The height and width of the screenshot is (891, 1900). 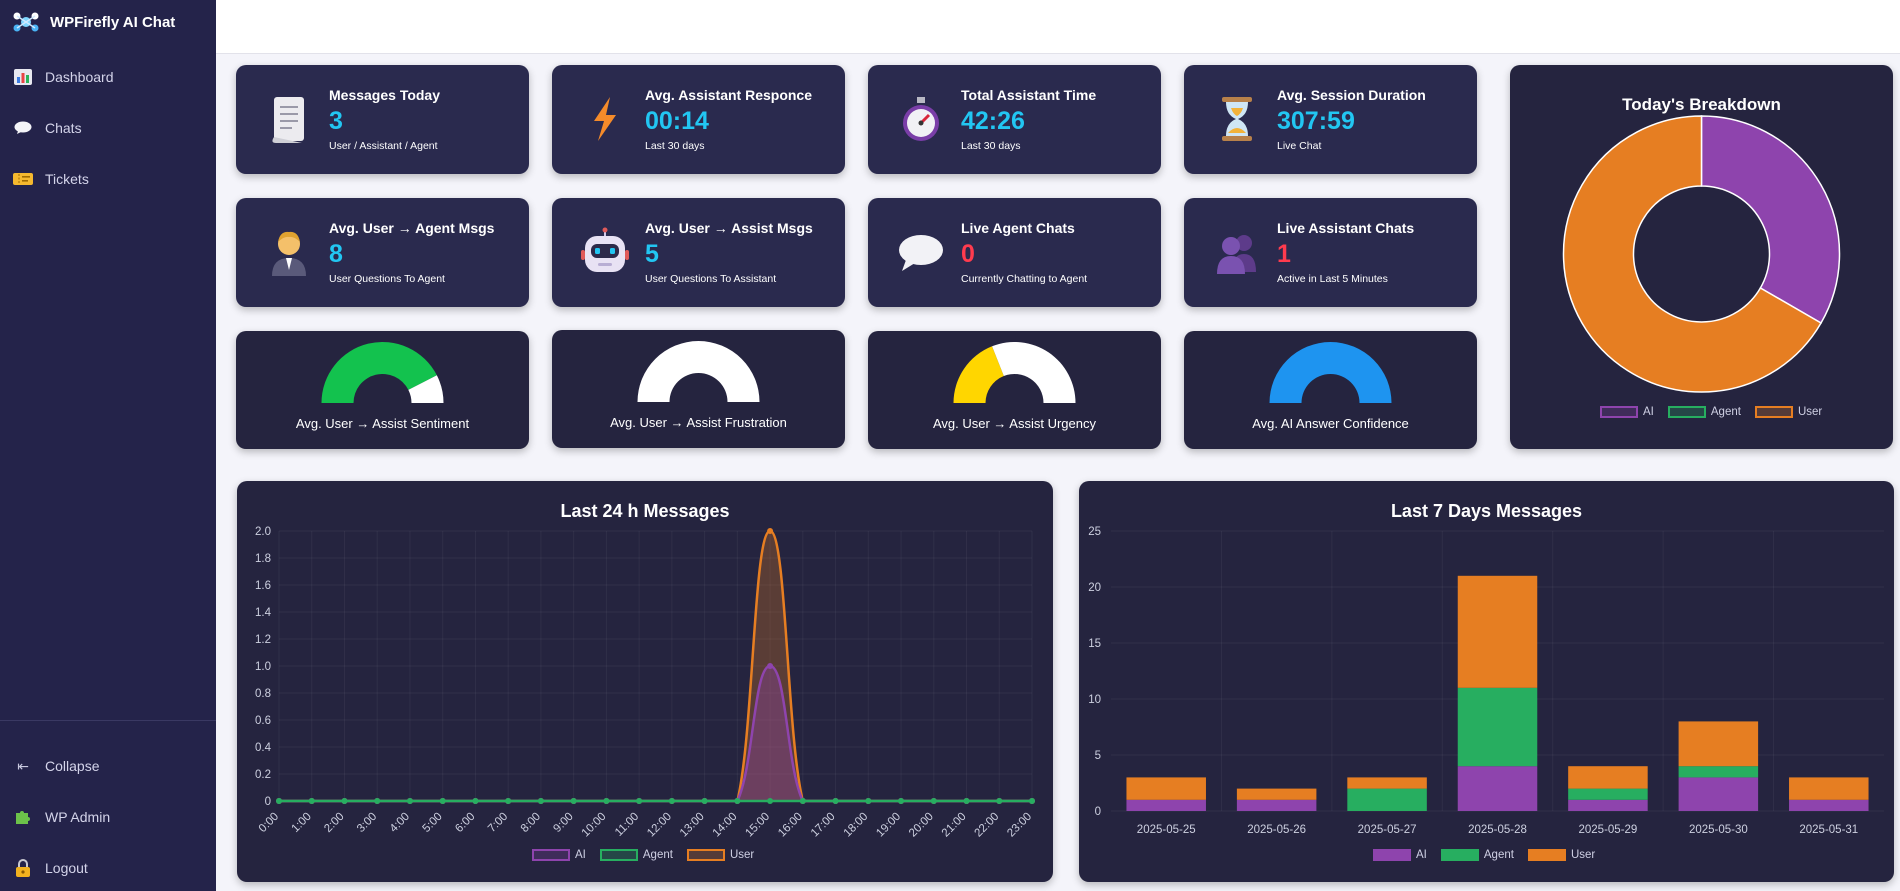 I want to click on stat-title: Avg. Assistant Responce, so click(x=729, y=95).